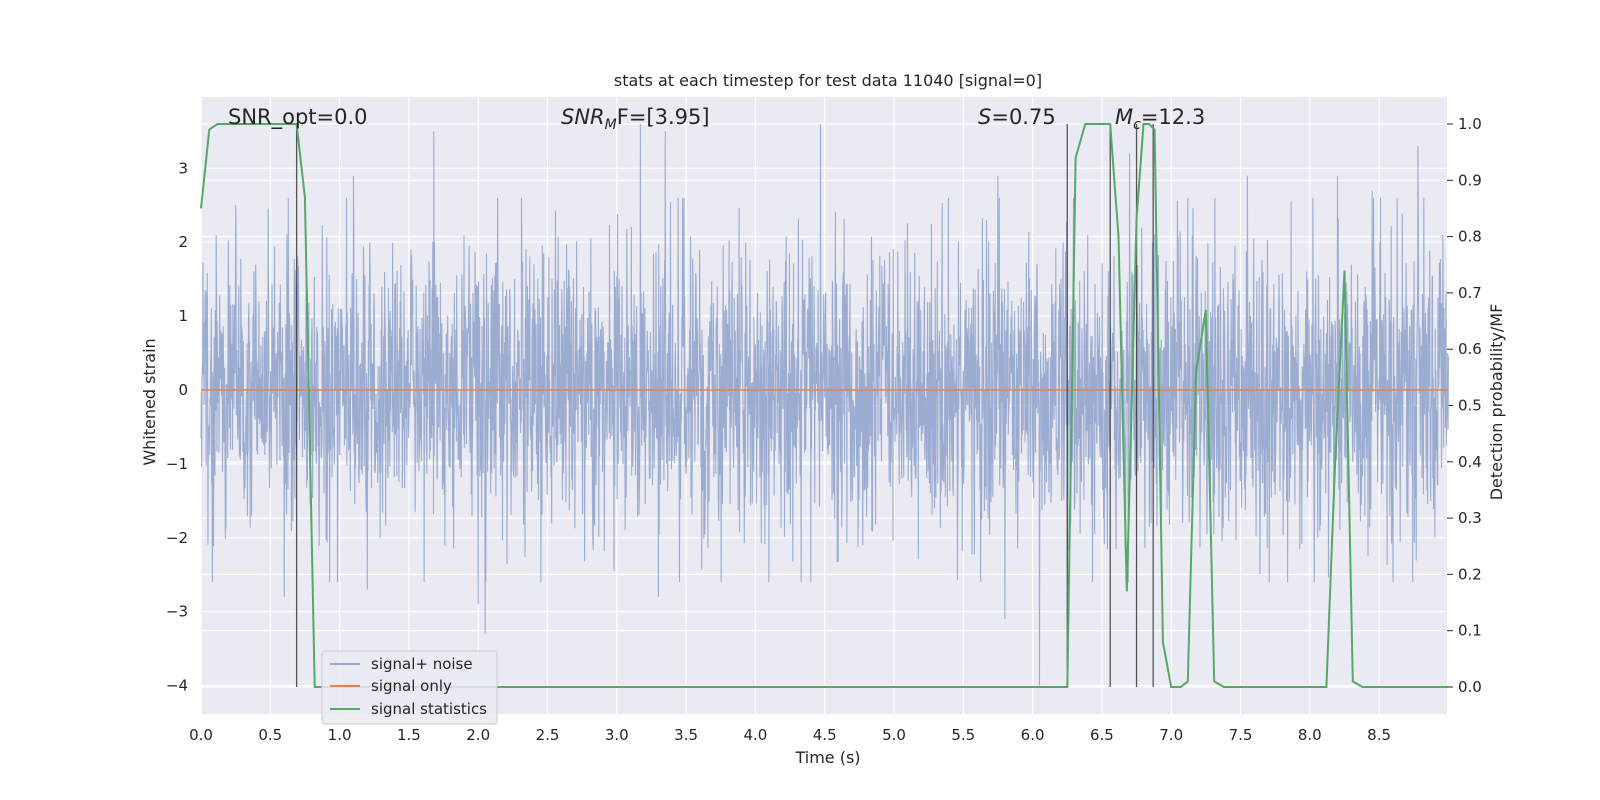  What do you see at coordinates (825, 735) in the screenshot?
I see `x-tick-label: 4.5` at bounding box center [825, 735].